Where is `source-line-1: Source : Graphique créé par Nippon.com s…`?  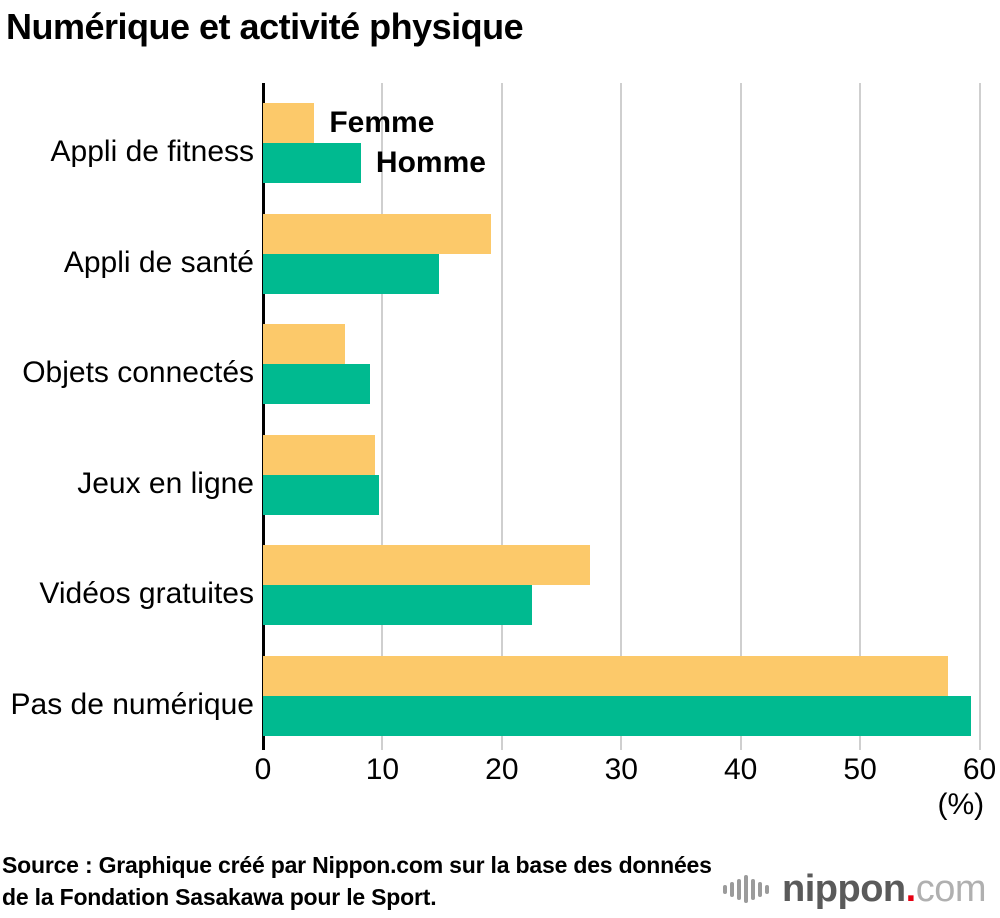
source-line-1: Source : Graphique créé par Nippon.com s… is located at coordinates (357, 865).